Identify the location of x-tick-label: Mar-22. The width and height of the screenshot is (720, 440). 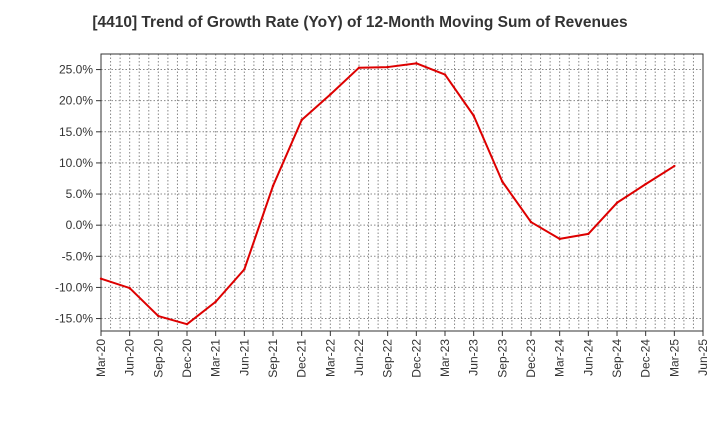
(330, 358).